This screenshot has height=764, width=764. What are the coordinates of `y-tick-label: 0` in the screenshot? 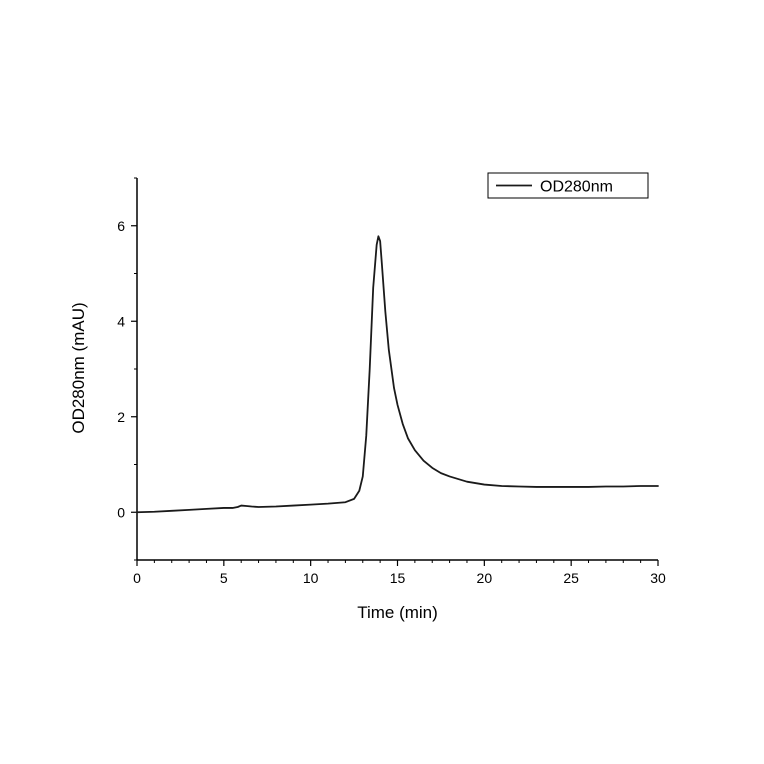 It's located at (121, 512).